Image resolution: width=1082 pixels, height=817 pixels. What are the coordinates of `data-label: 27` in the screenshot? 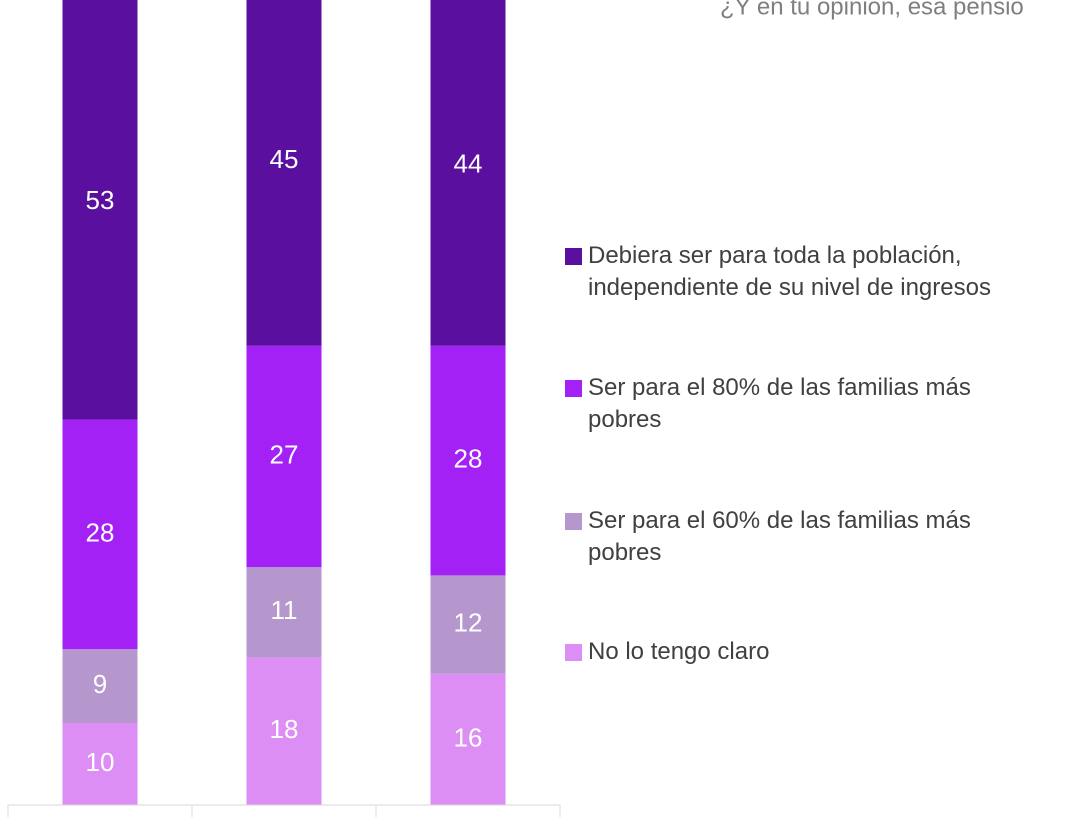 It's located at (284, 454).